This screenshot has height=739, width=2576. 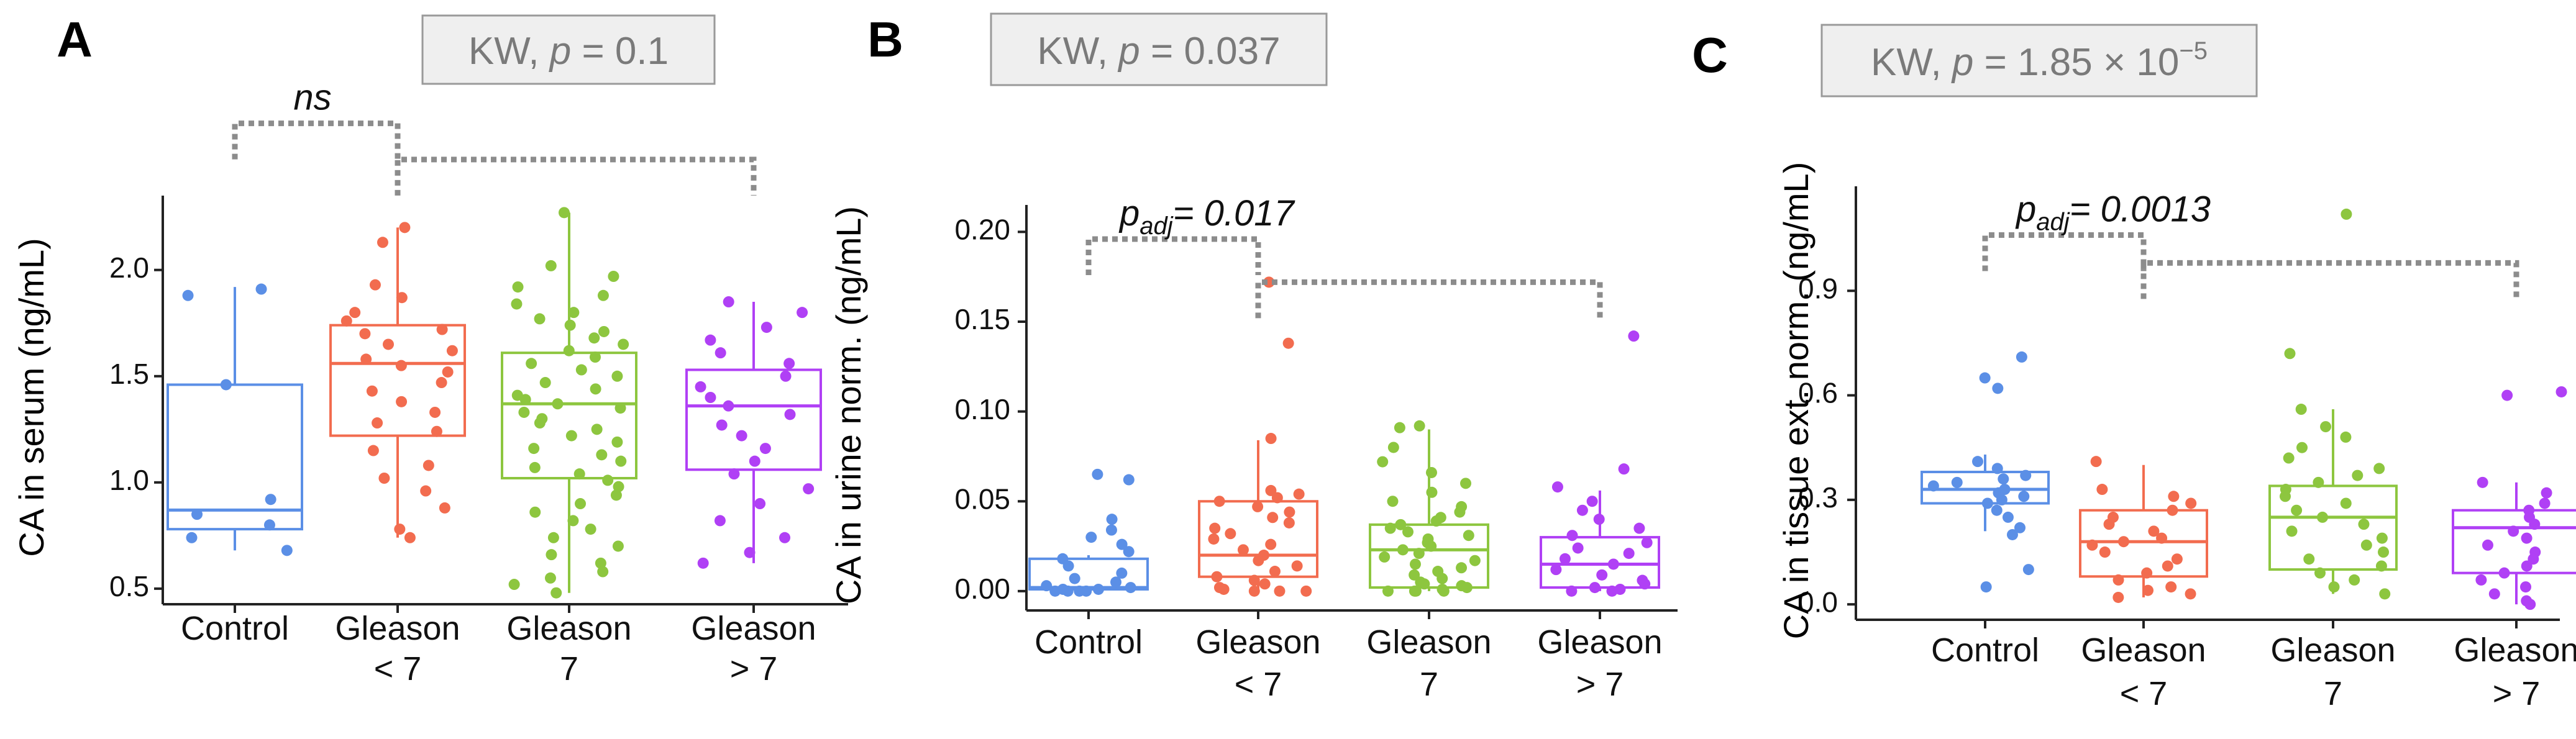 What do you see at coordinates (2517, 693) in the screenshot?
I see `x-tick-label: > 7` at bounding box center [2517, 693].